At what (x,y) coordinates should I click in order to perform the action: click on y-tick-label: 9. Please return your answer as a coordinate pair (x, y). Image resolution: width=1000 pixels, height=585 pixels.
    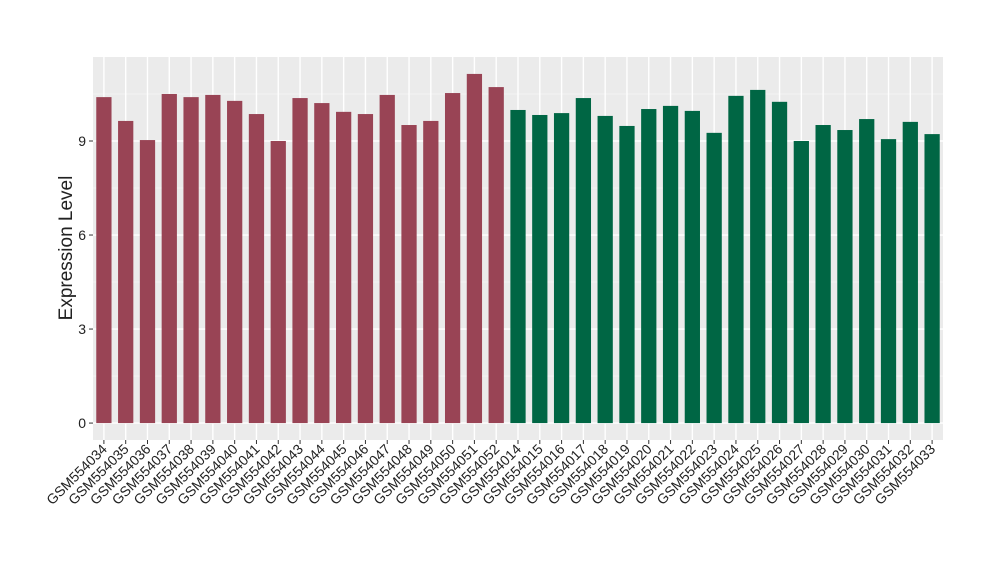
    Looking at the image, I should click on (82, 141).